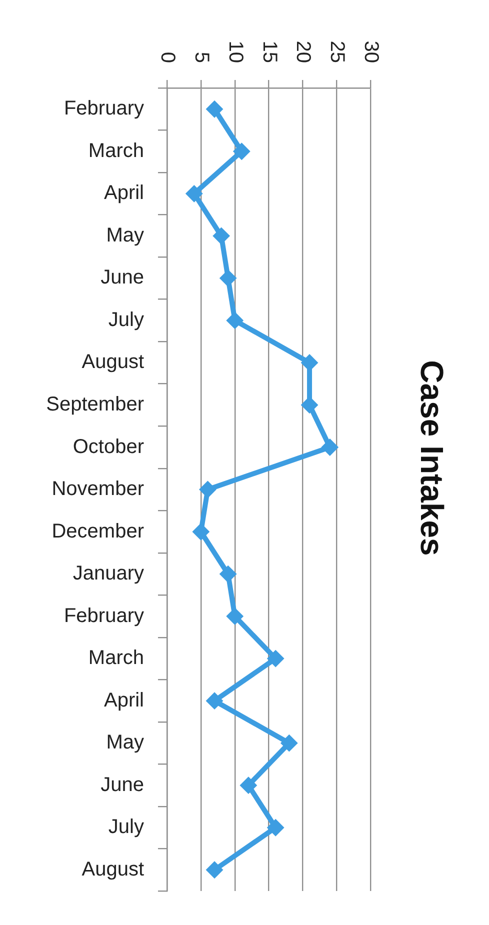 This screenshot has width=489, height=925. Describe the element at coordinates (432, 458) in the screenshot. I see `text: Case Intakes` at that location.